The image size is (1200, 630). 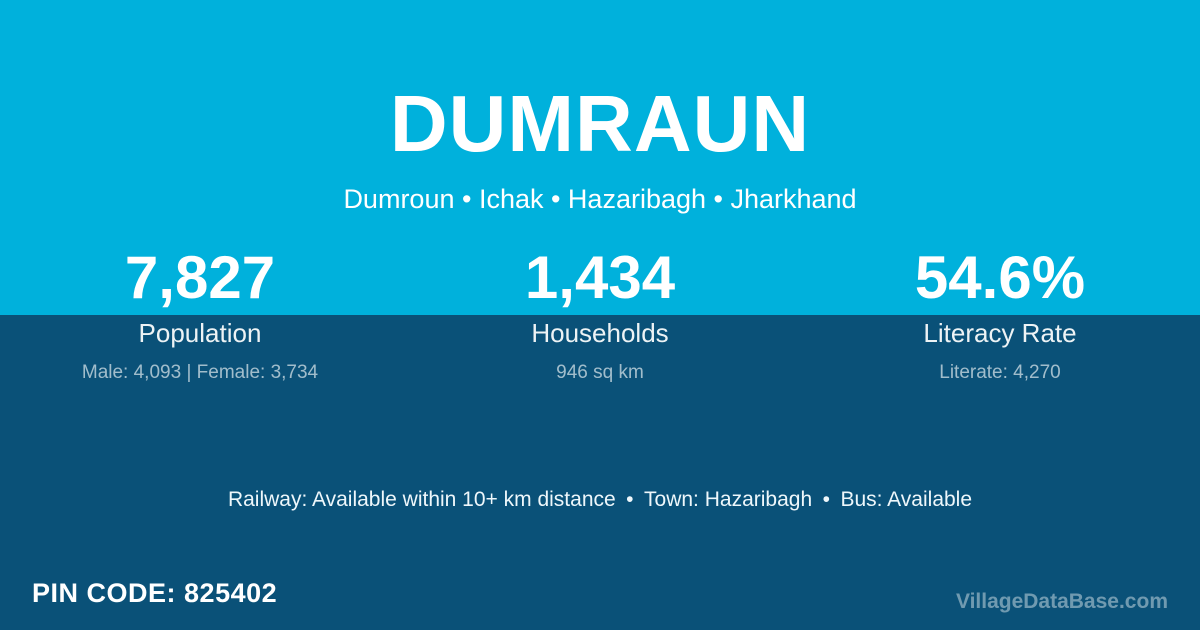 What do you see at coordinates (600, 123) in the screenshot?
I see `page-title: DUMRAUN` at bounding box center [600, 123].